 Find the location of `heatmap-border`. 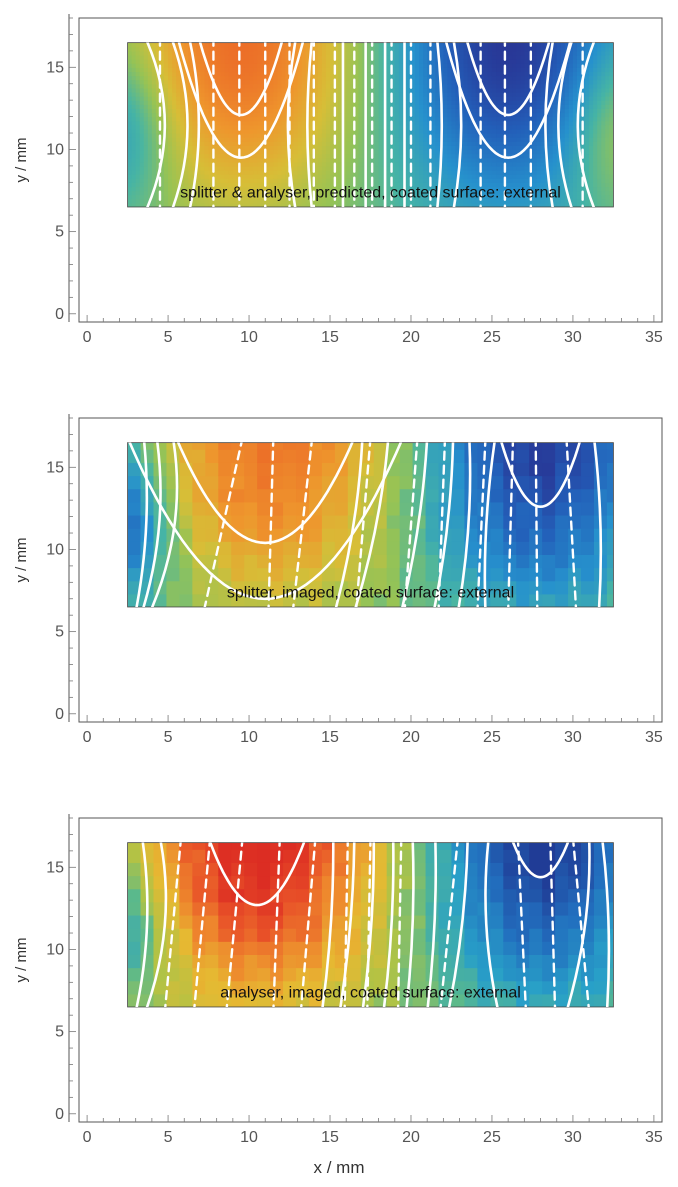

heatmap-border is located at coordinates (370, 125).